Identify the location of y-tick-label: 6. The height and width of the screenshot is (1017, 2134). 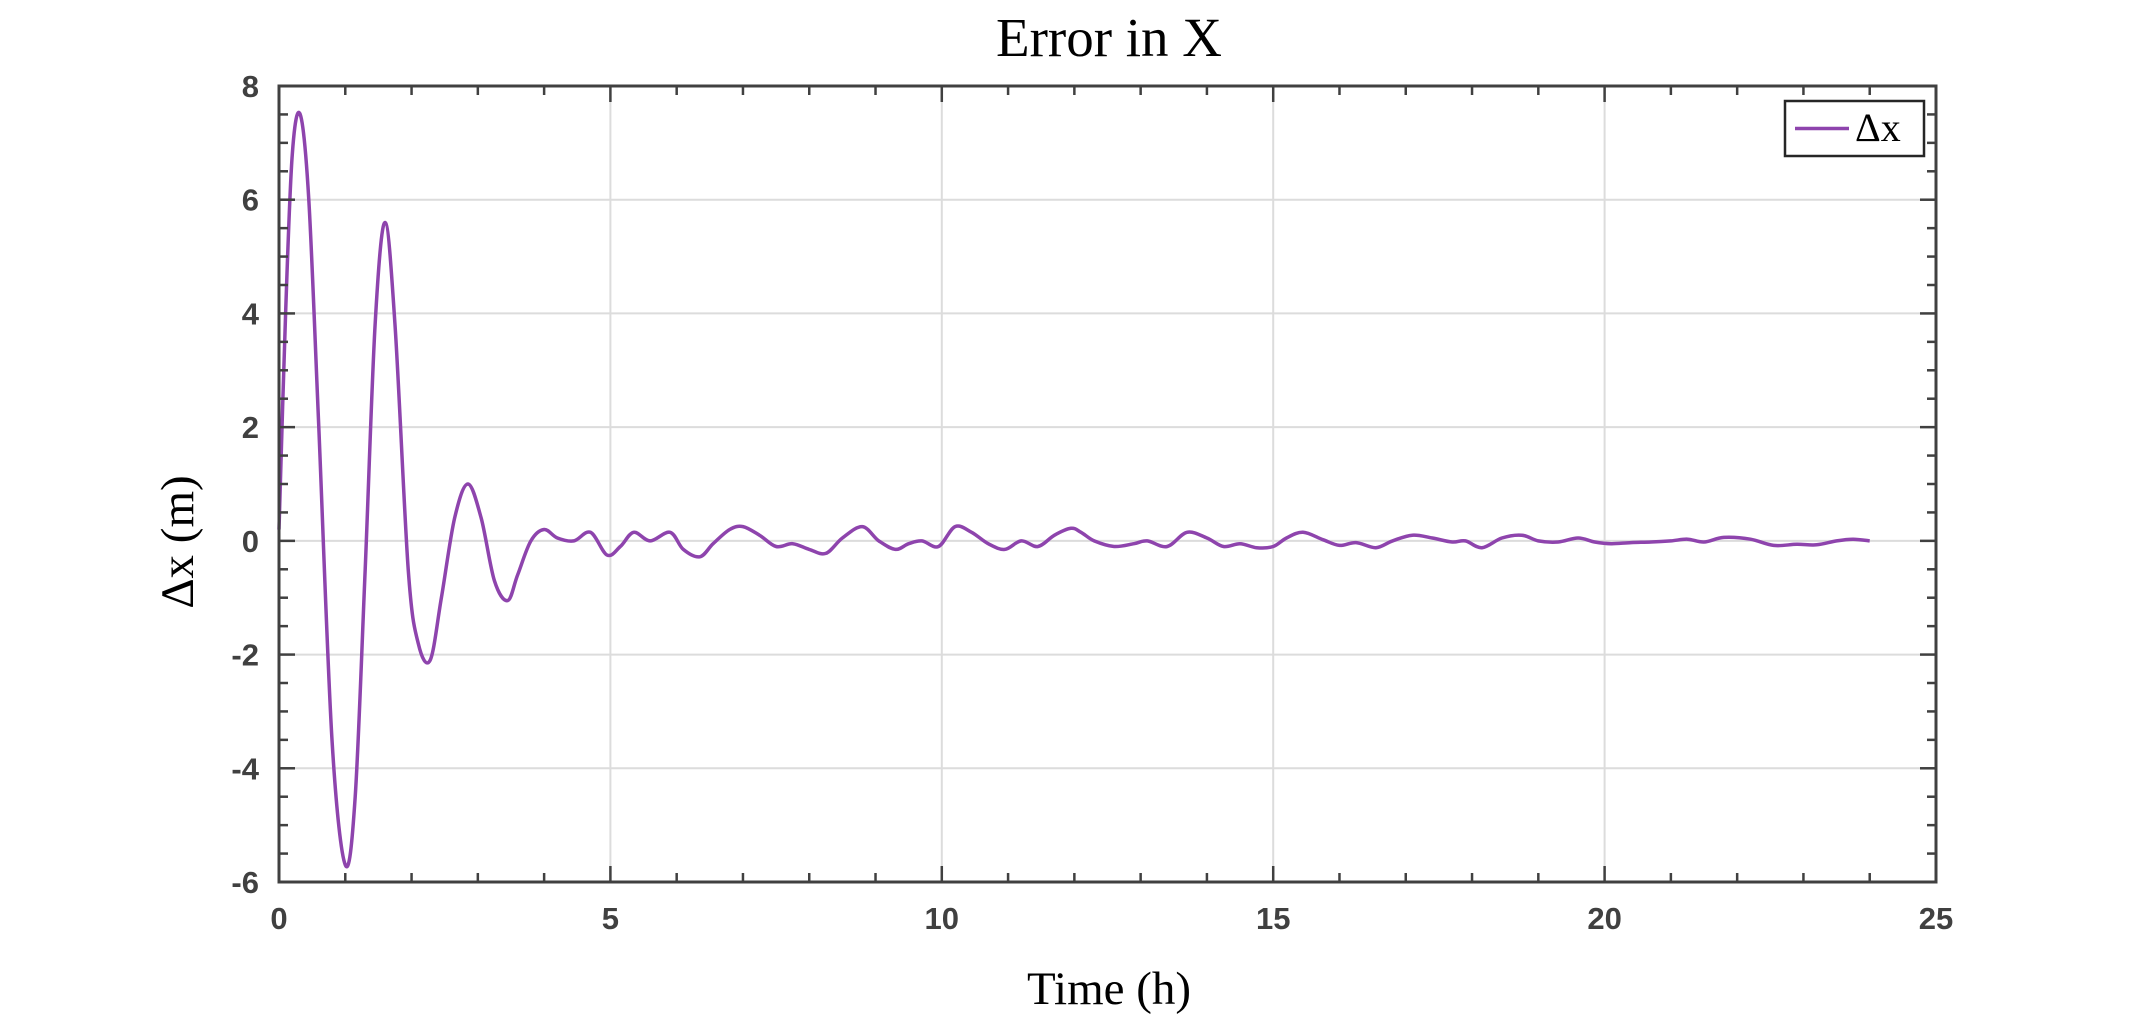
(250, 200).